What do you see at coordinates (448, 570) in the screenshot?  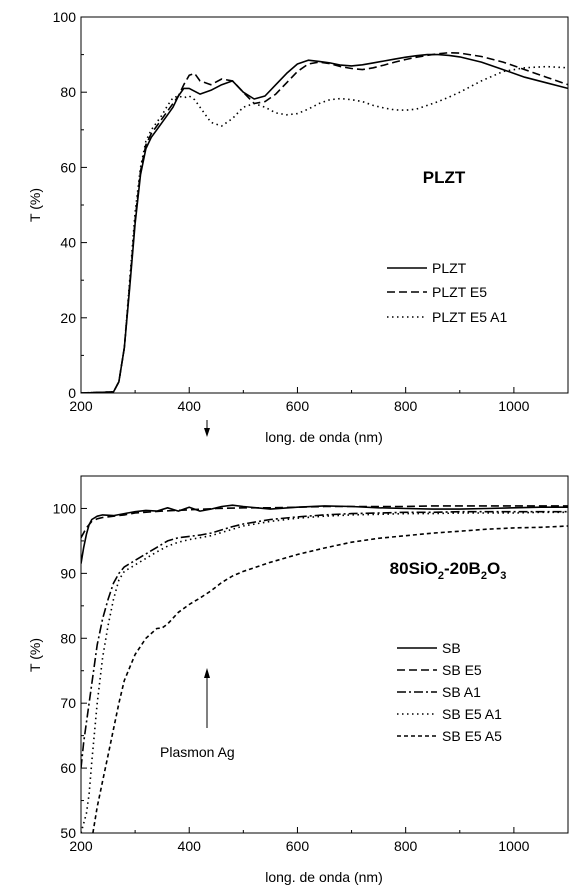 I see `plot2-title: 80SiO2-20B2O3` at bounding box center [448, 570].